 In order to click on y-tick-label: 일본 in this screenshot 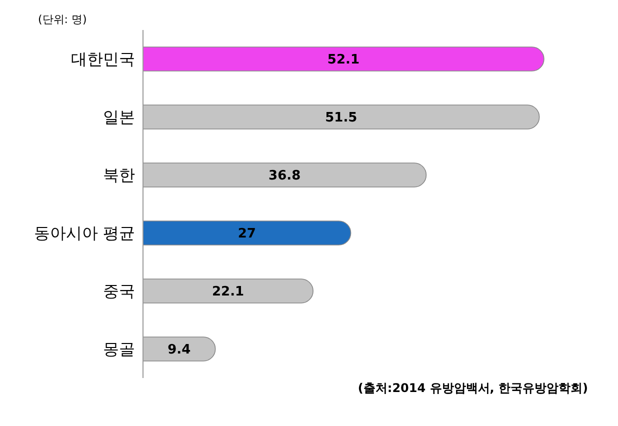, I will do `click(119, 117)`.